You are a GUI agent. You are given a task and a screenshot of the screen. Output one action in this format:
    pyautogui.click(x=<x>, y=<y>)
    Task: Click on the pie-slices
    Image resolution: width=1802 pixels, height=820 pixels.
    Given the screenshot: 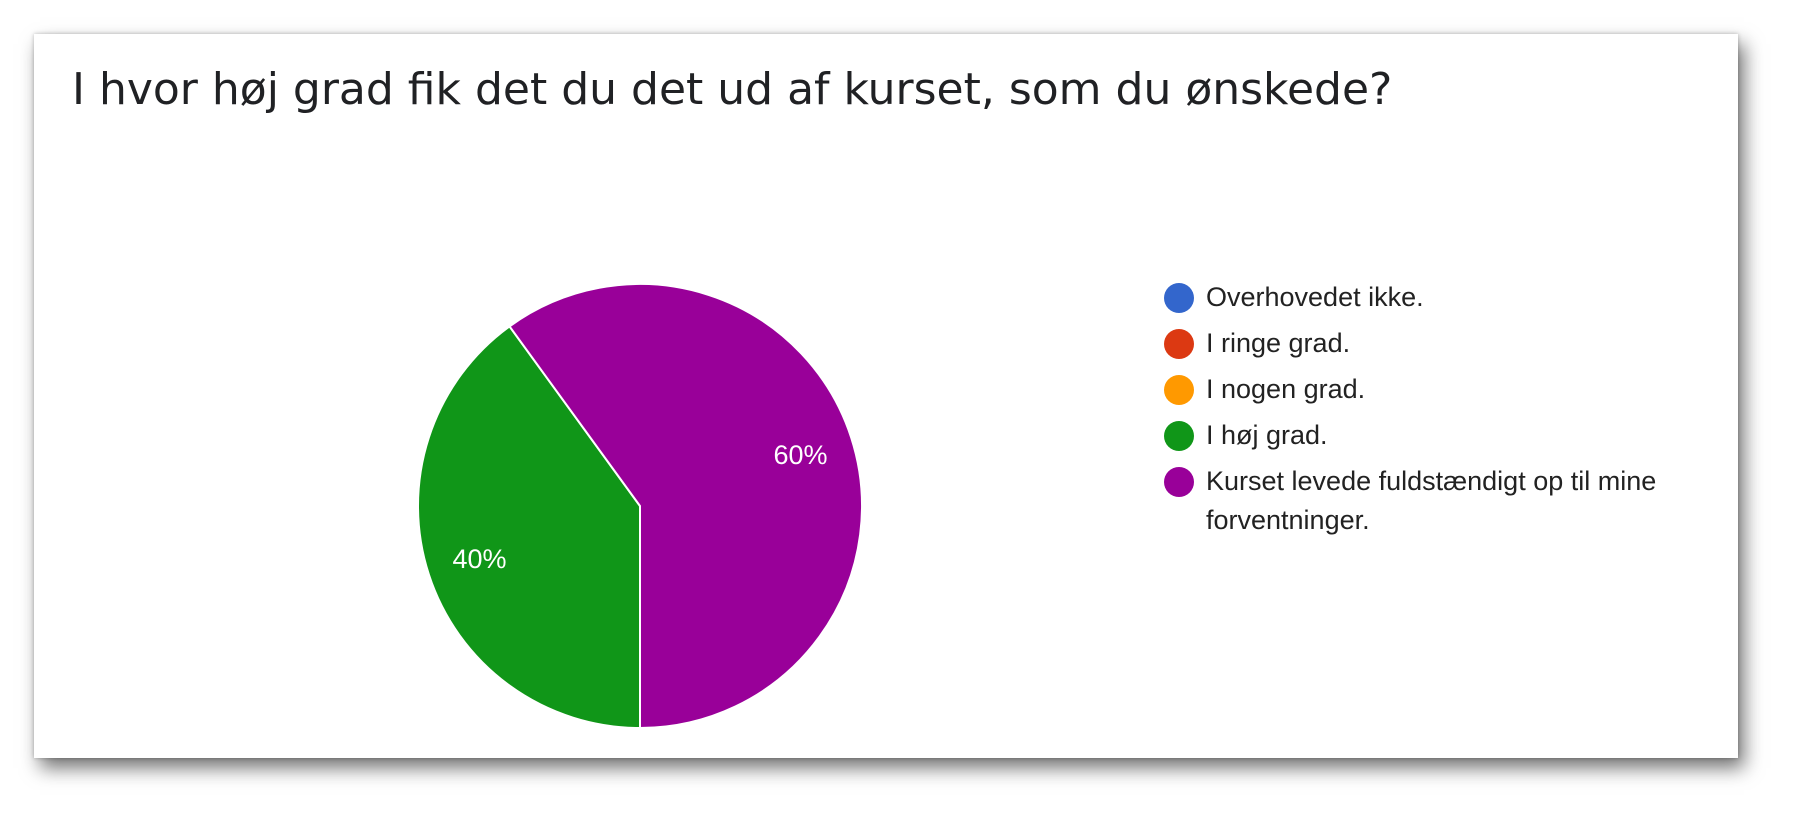 What is the action you would take?
    pyautogui.click(x=640, y=506)
    